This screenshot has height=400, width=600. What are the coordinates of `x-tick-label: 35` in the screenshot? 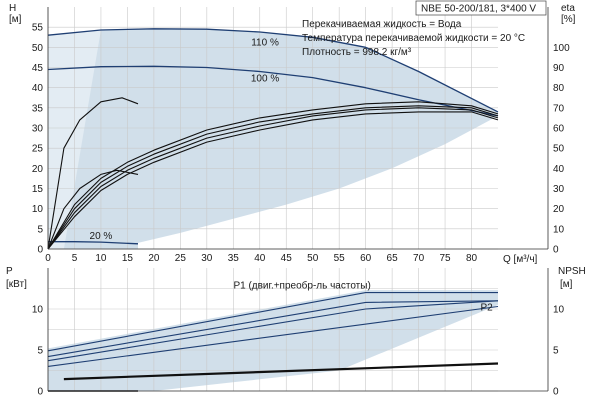 It's located at (234, 258).